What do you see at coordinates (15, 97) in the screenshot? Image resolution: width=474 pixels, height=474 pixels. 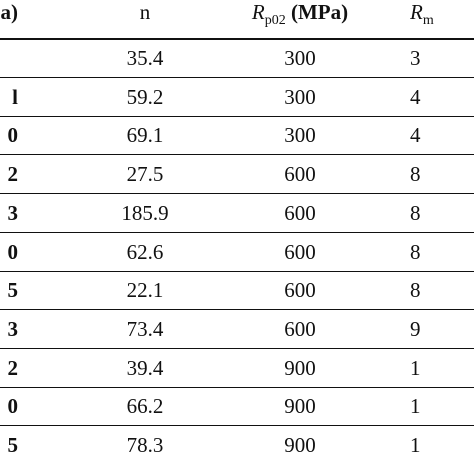 I see `row-label: l` at bounding box center [15, 97].